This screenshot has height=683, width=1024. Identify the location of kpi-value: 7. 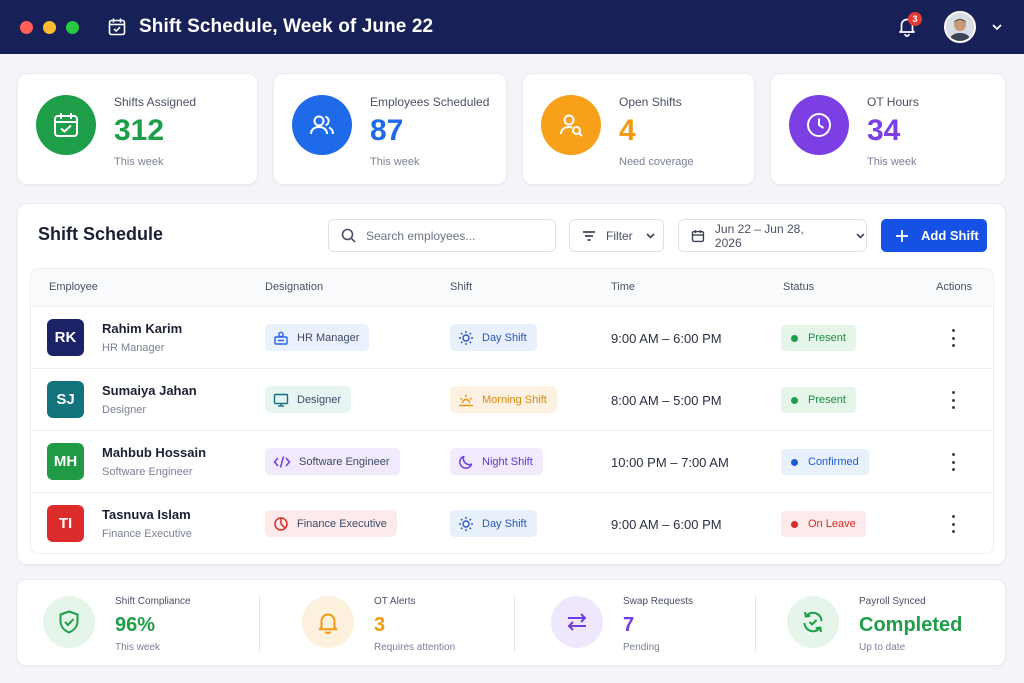
(629, 625).